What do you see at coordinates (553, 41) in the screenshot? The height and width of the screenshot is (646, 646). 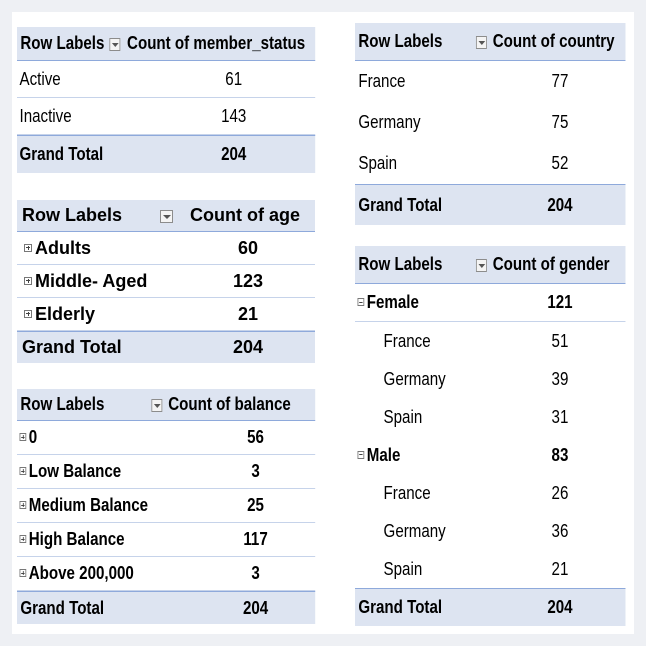 I see `value-header: Count of country` at bounding box center [553, 41].